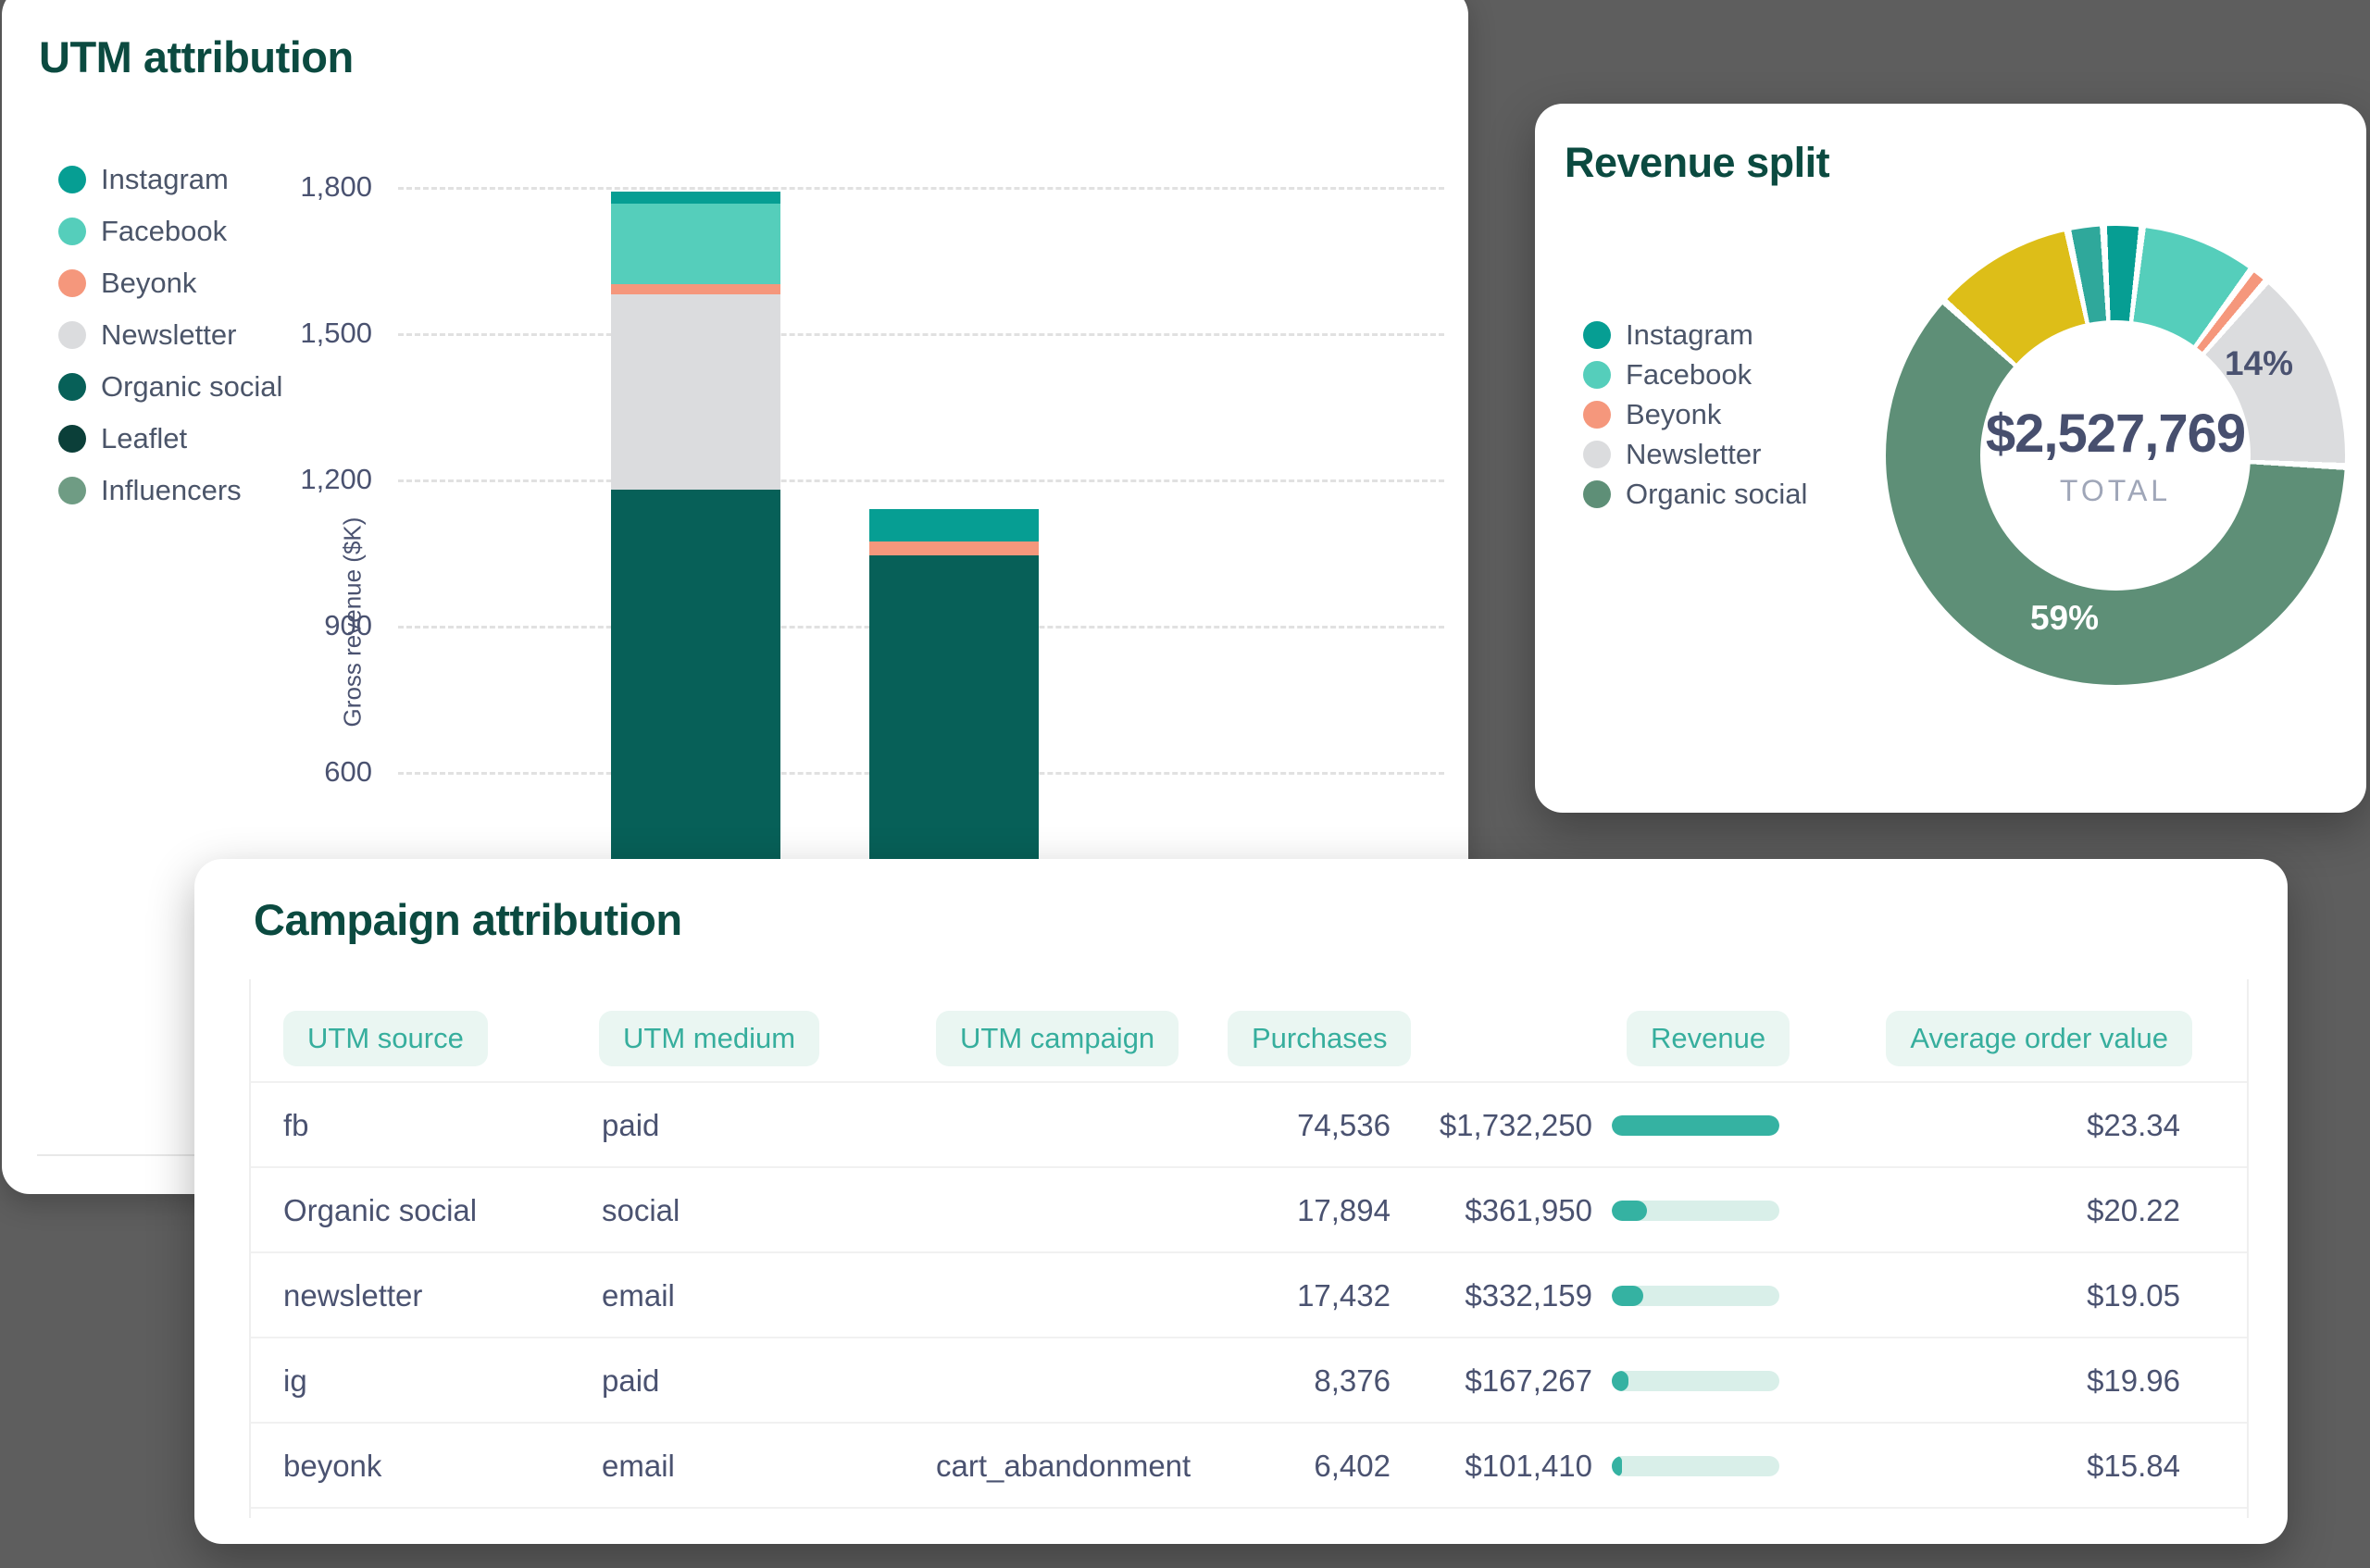 The width and height of the screenshot is (2370, 1568). Describe the element at coordinates (295, 1380) in the screenshot. I see `table-cell-source: ig` at that location.